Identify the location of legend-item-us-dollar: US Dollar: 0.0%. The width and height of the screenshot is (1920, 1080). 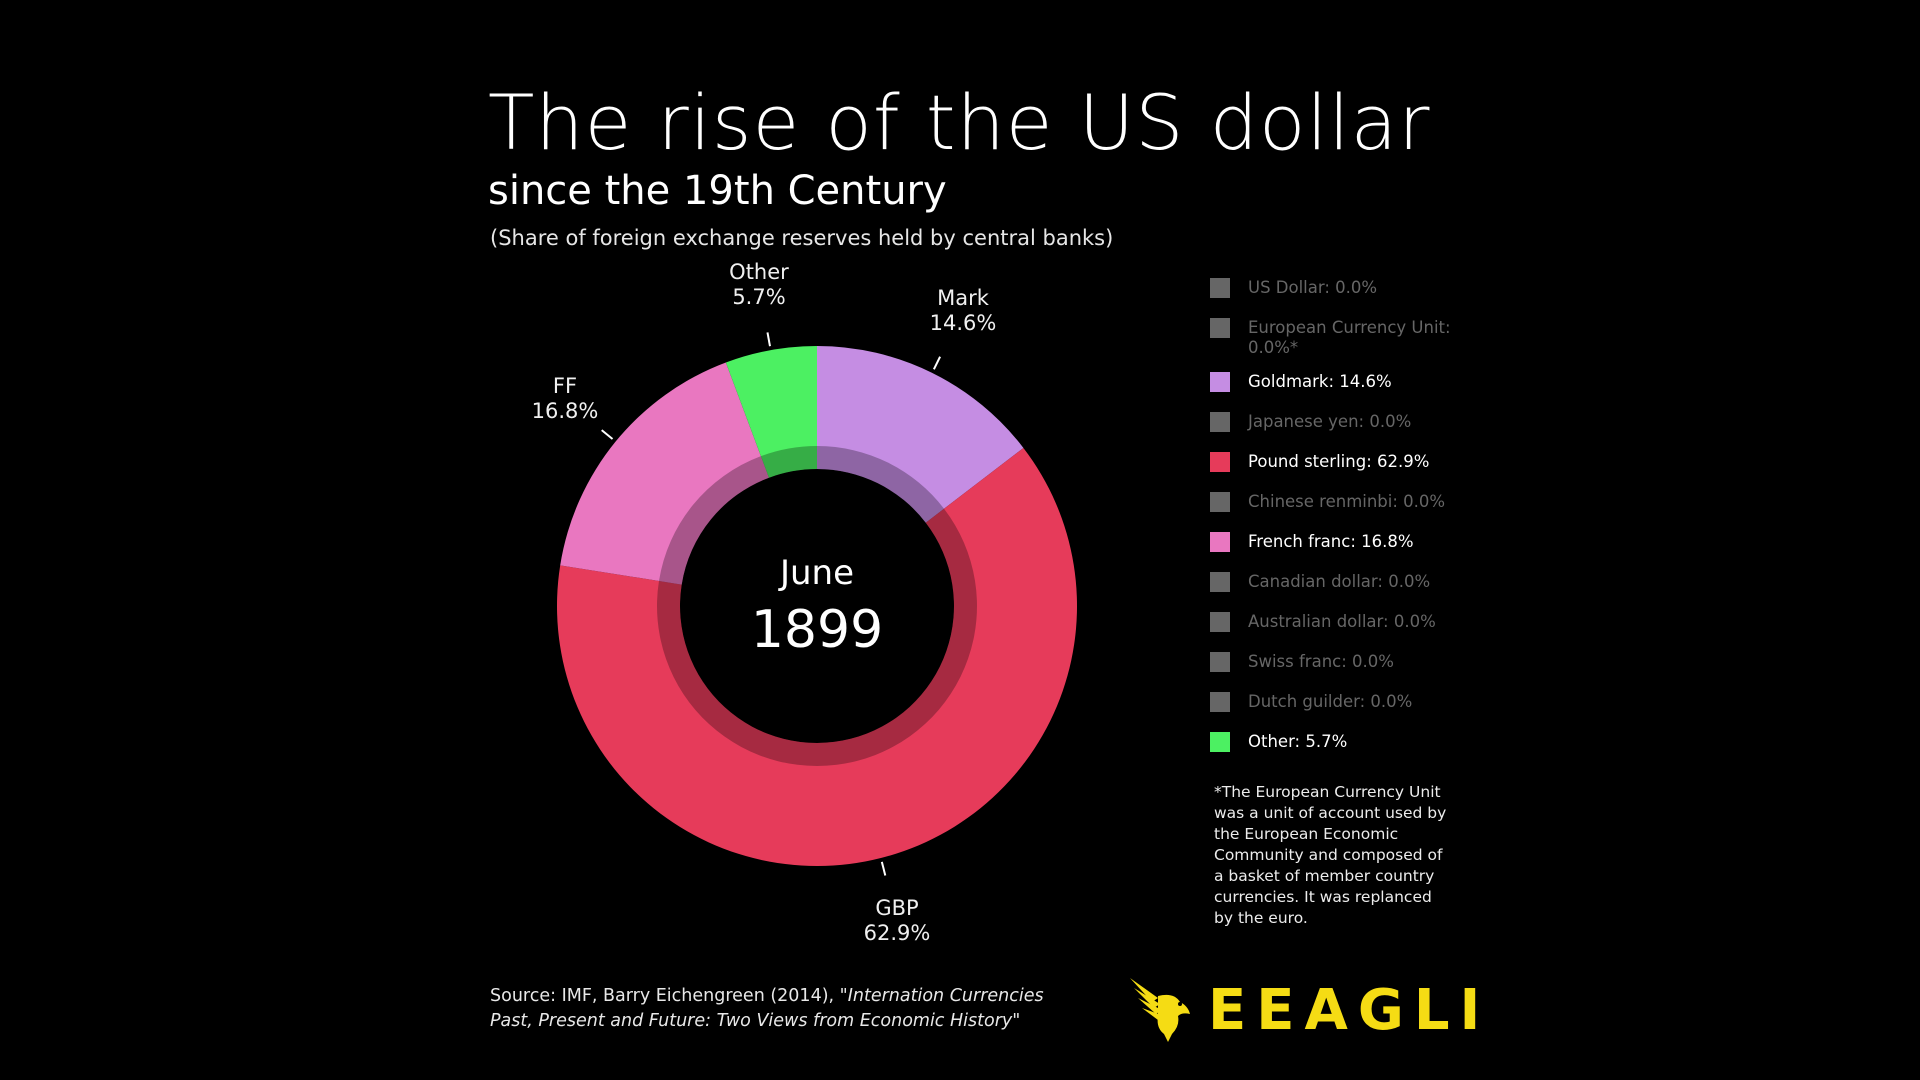
(1340, 288).